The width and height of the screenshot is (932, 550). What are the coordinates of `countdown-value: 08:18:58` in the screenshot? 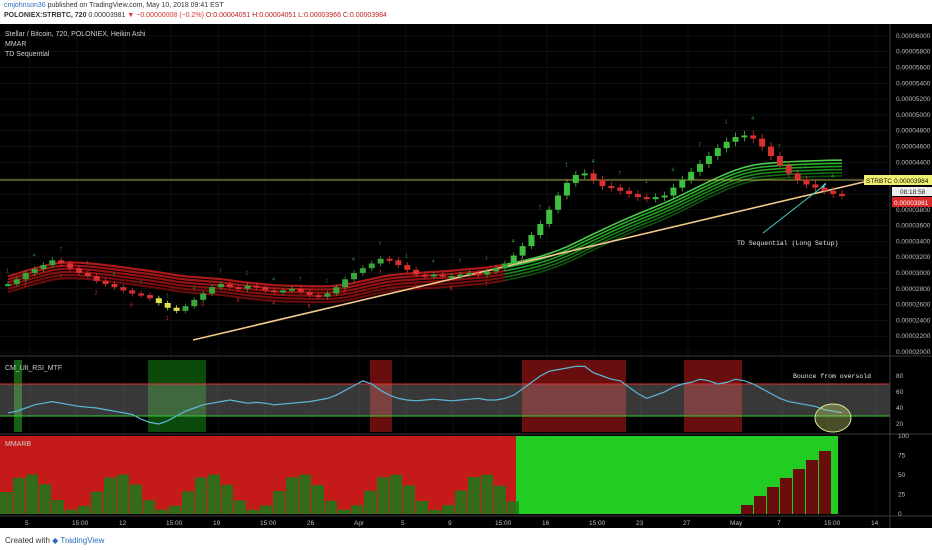 It's located at (913, 192).